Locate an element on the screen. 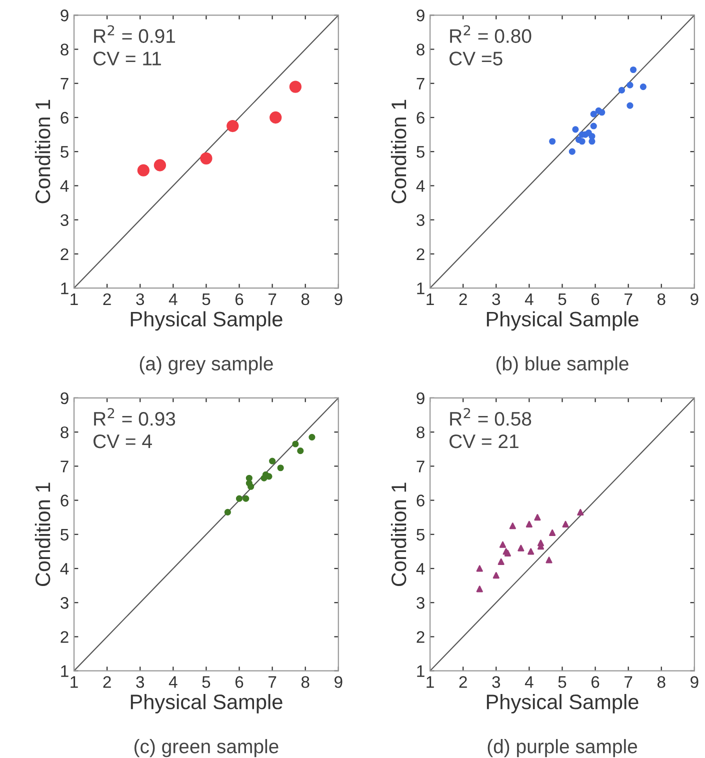 The height and width of the screenshot is (758, 705). text: (a) grey sample is located at coordinates (206, 365).